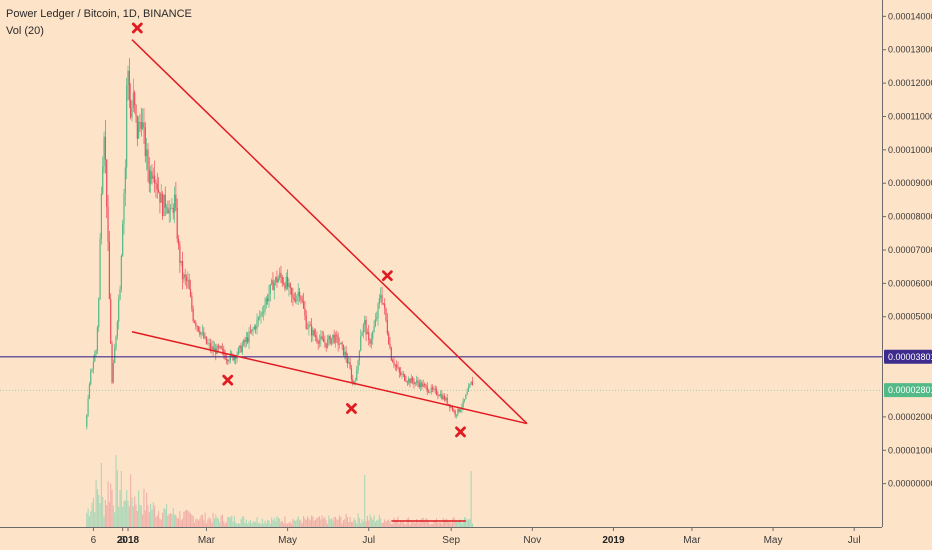 The width and height of the screenshot is (932, 550). Describe the element at coordinates (773, 540) in the screenshot. I see `time-tick-label: May` at that location.